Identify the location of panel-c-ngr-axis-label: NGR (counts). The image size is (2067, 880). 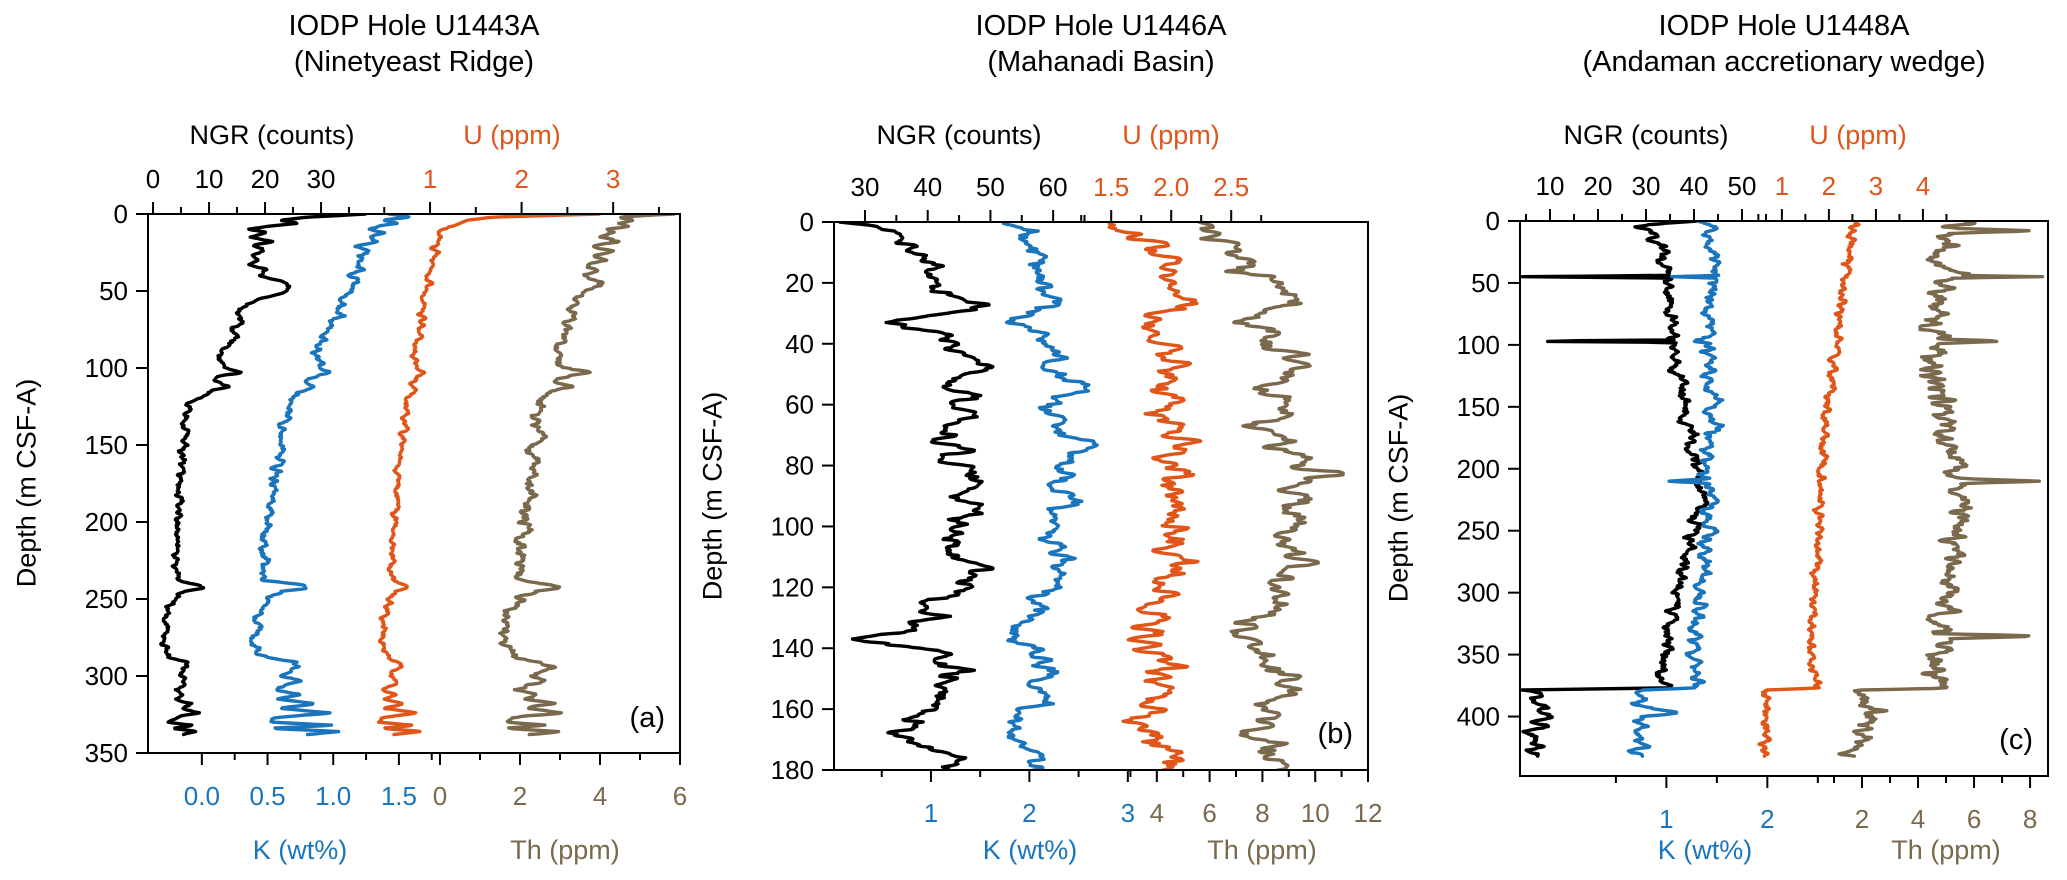
(1646, 135).